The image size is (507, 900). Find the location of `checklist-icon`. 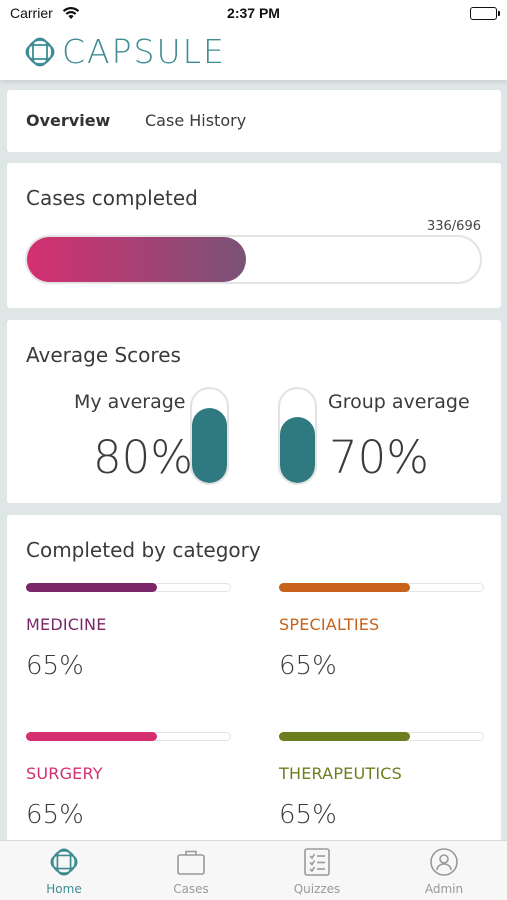

checklist-icon is located at coordinates (317, 862).